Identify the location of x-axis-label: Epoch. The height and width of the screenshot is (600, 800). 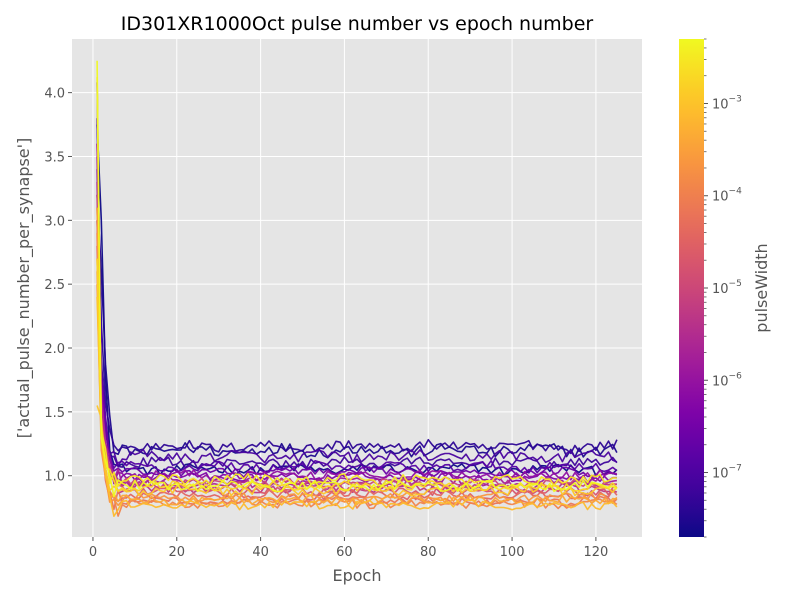
(357, 575).